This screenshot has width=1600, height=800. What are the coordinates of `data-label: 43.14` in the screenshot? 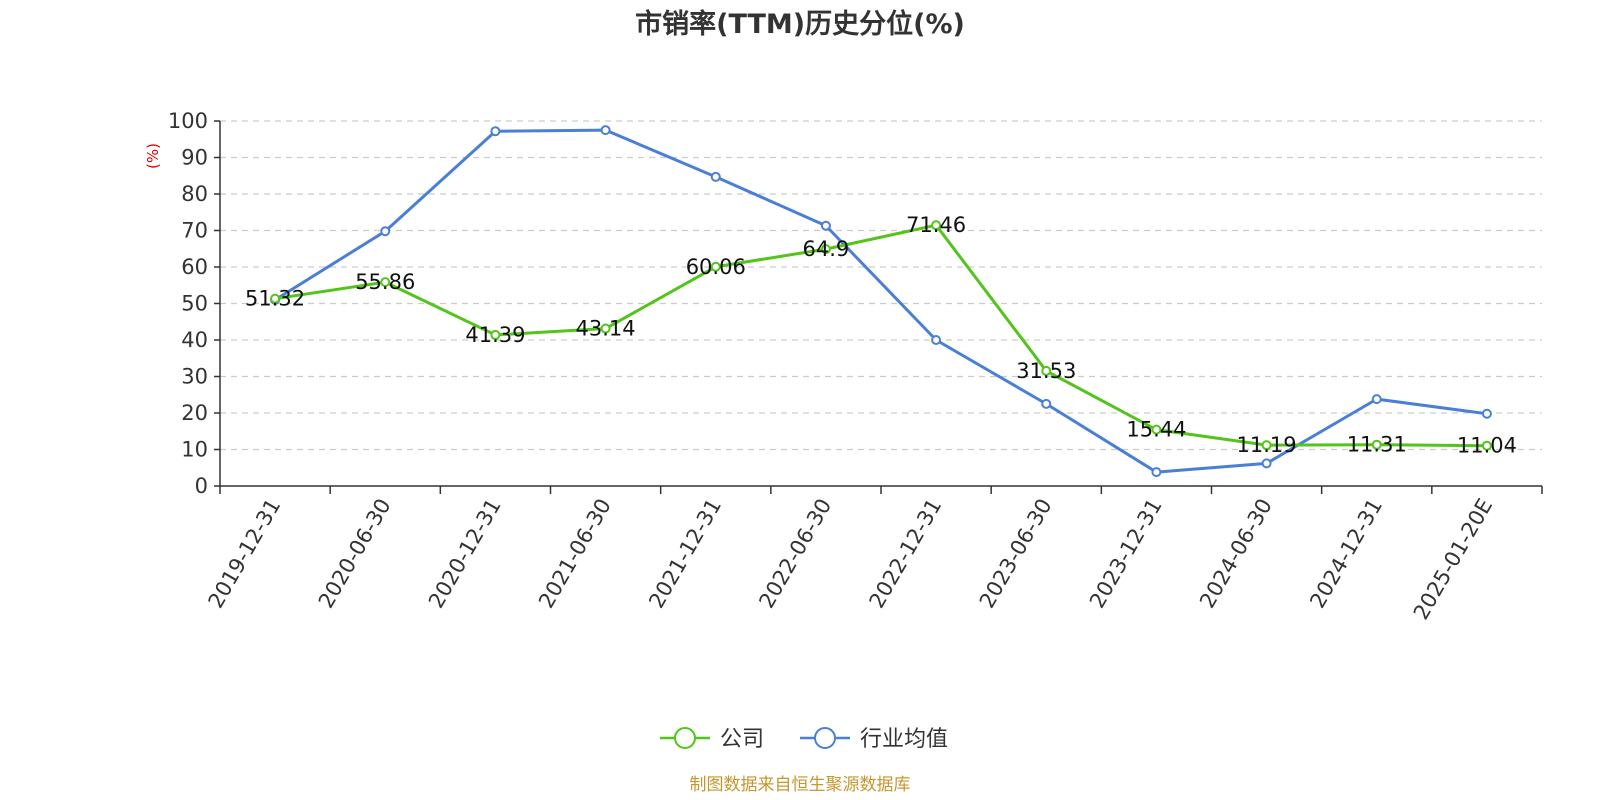 It's located at (606, 329).